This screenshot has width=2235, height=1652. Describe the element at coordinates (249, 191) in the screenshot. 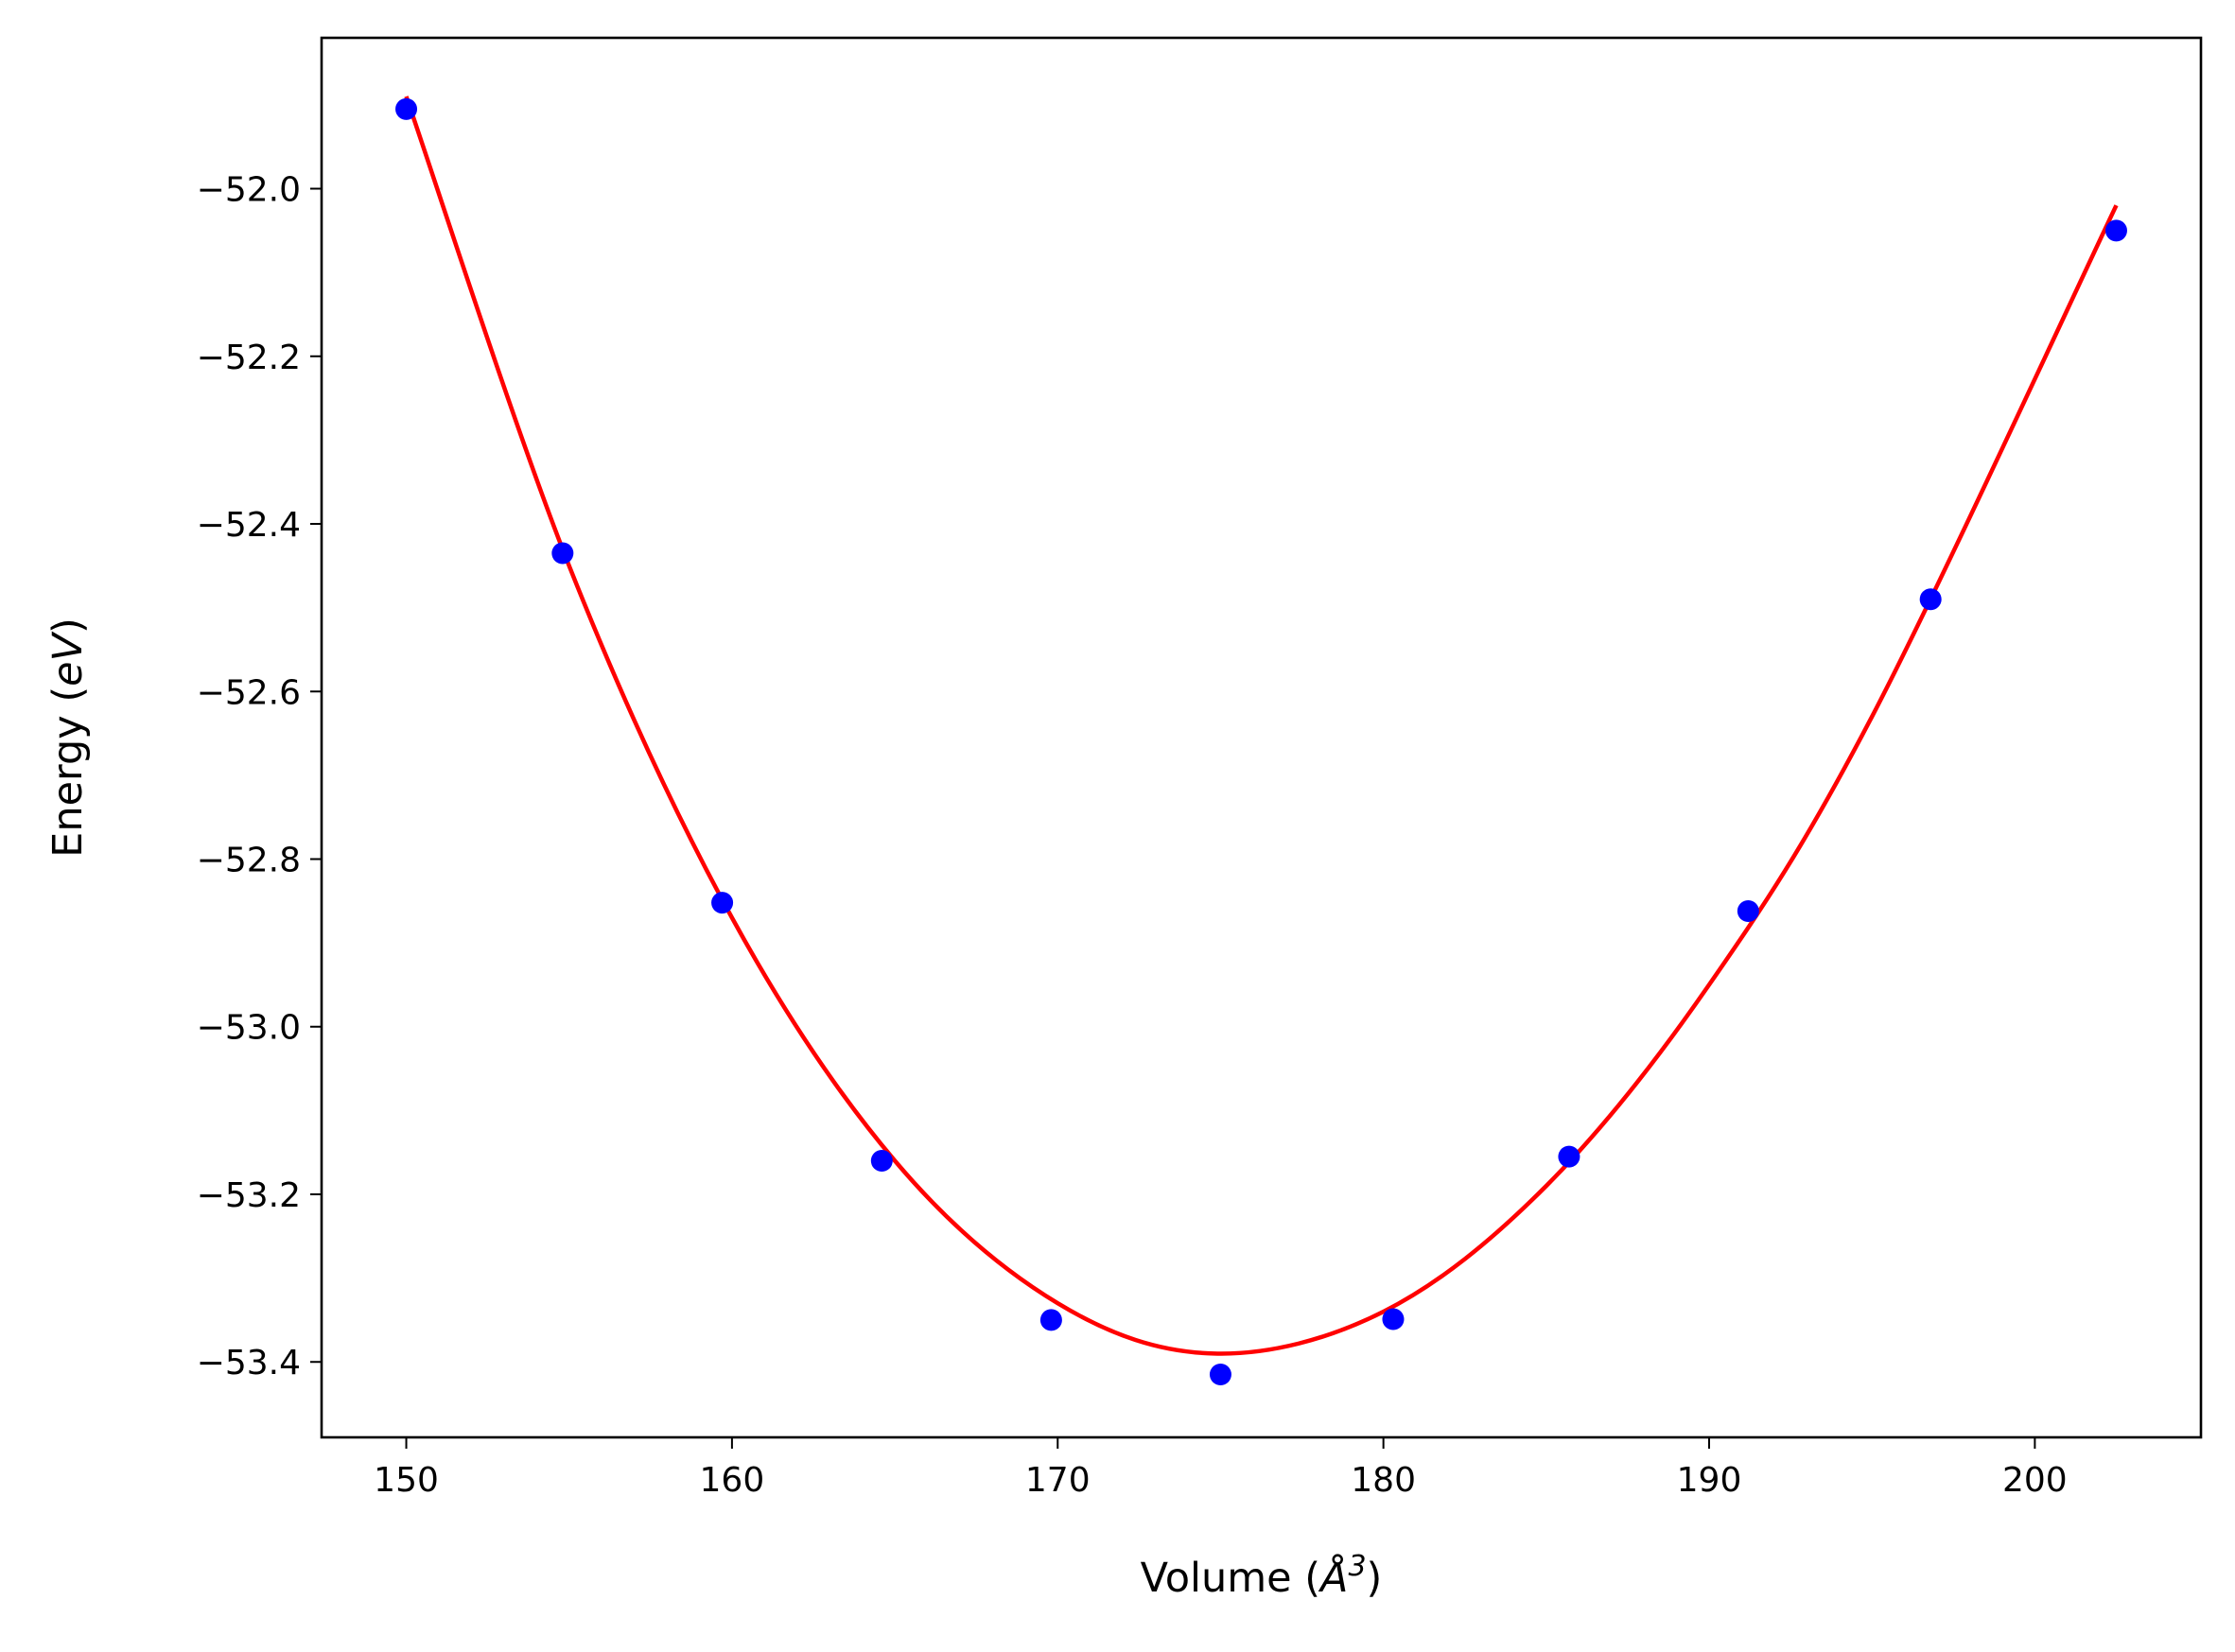

I see `y-tick-label: −52.0` at that location.